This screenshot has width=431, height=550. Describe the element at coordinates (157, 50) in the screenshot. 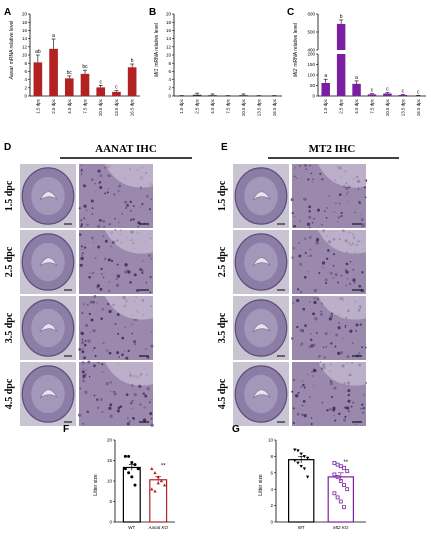

I see `panel-b-ylabel: Mt1mRNA relative level` at that location.